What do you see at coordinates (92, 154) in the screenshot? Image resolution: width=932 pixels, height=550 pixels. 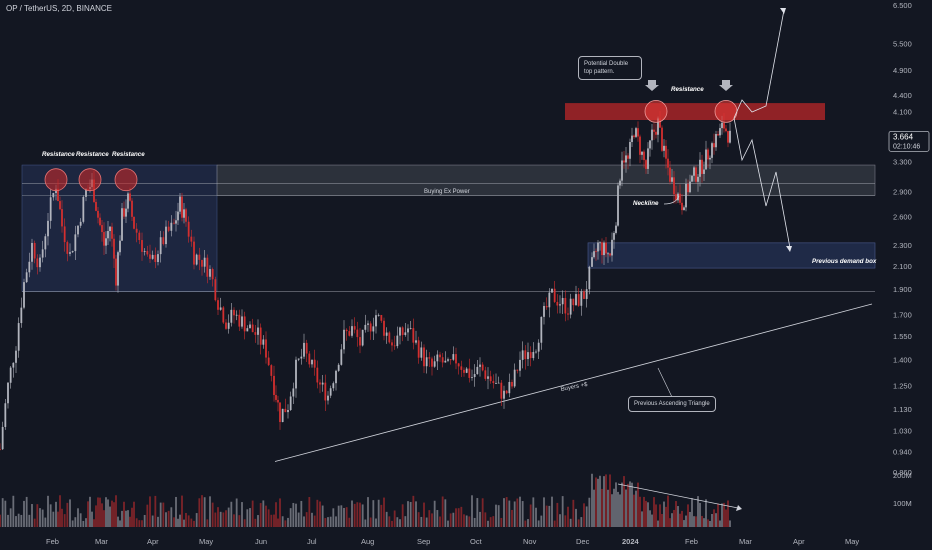 I see `resistance-label-1: Resistance` at bounding box center [92, 154].